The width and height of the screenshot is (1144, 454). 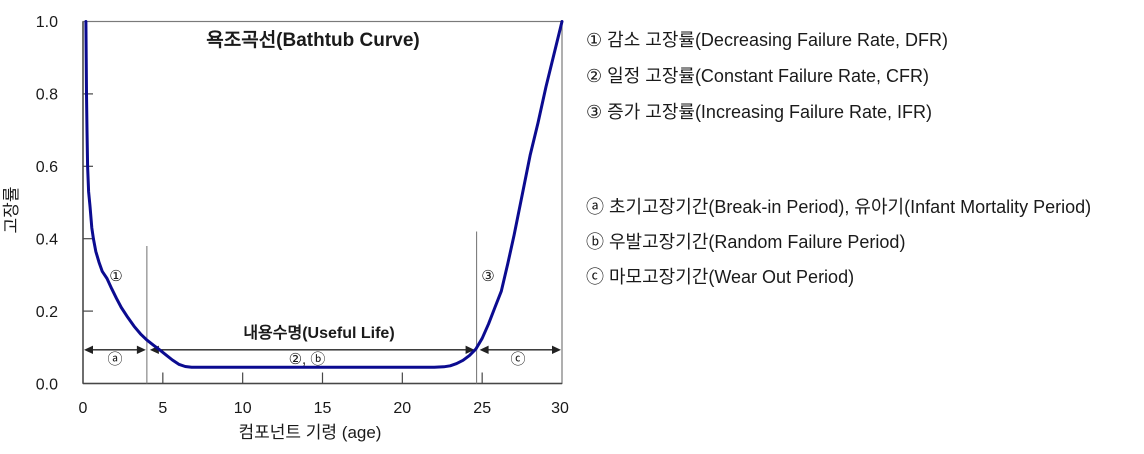 What do you see at coordinates (47, 385) in the screenshot?
I see `y-tick-label: 0.0` at bounding box center [47, 385].